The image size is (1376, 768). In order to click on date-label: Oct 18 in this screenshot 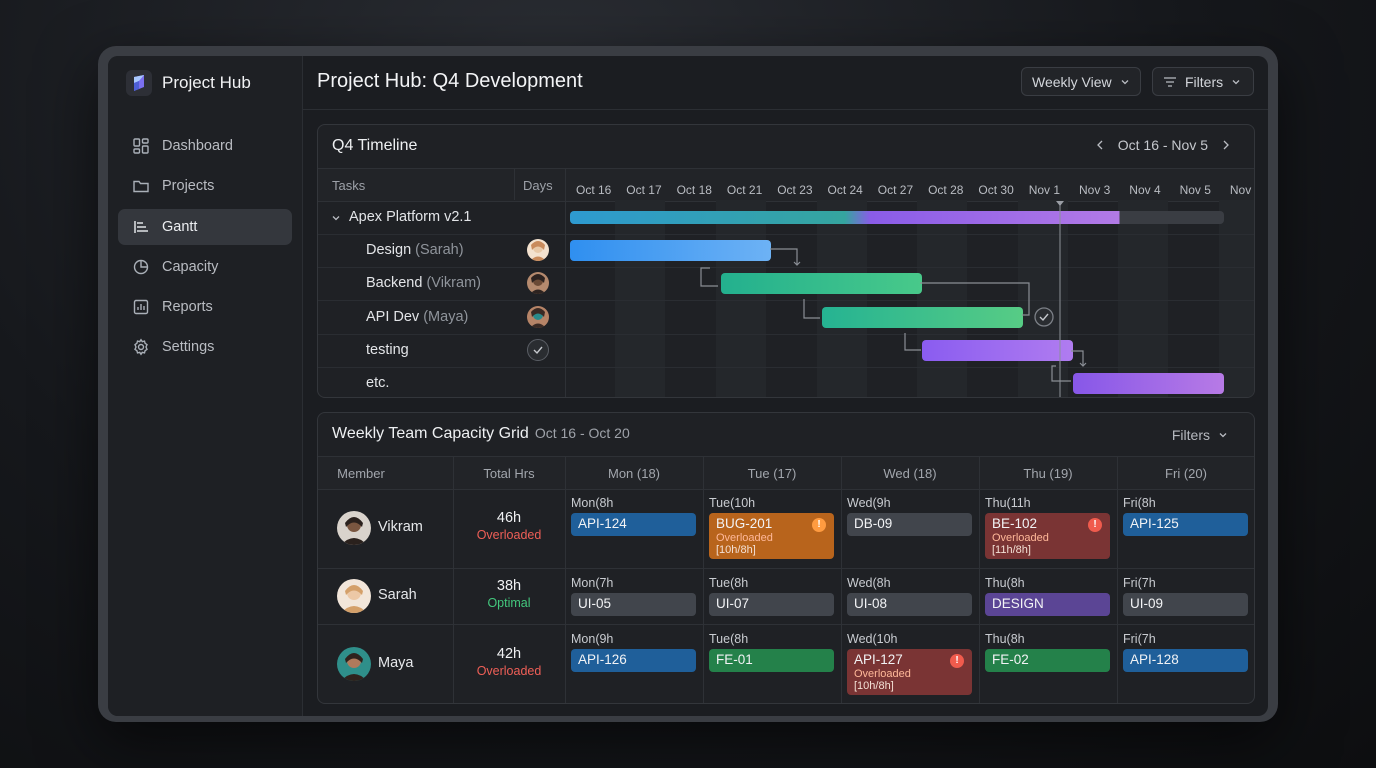, I will do `click(694, 190)`.